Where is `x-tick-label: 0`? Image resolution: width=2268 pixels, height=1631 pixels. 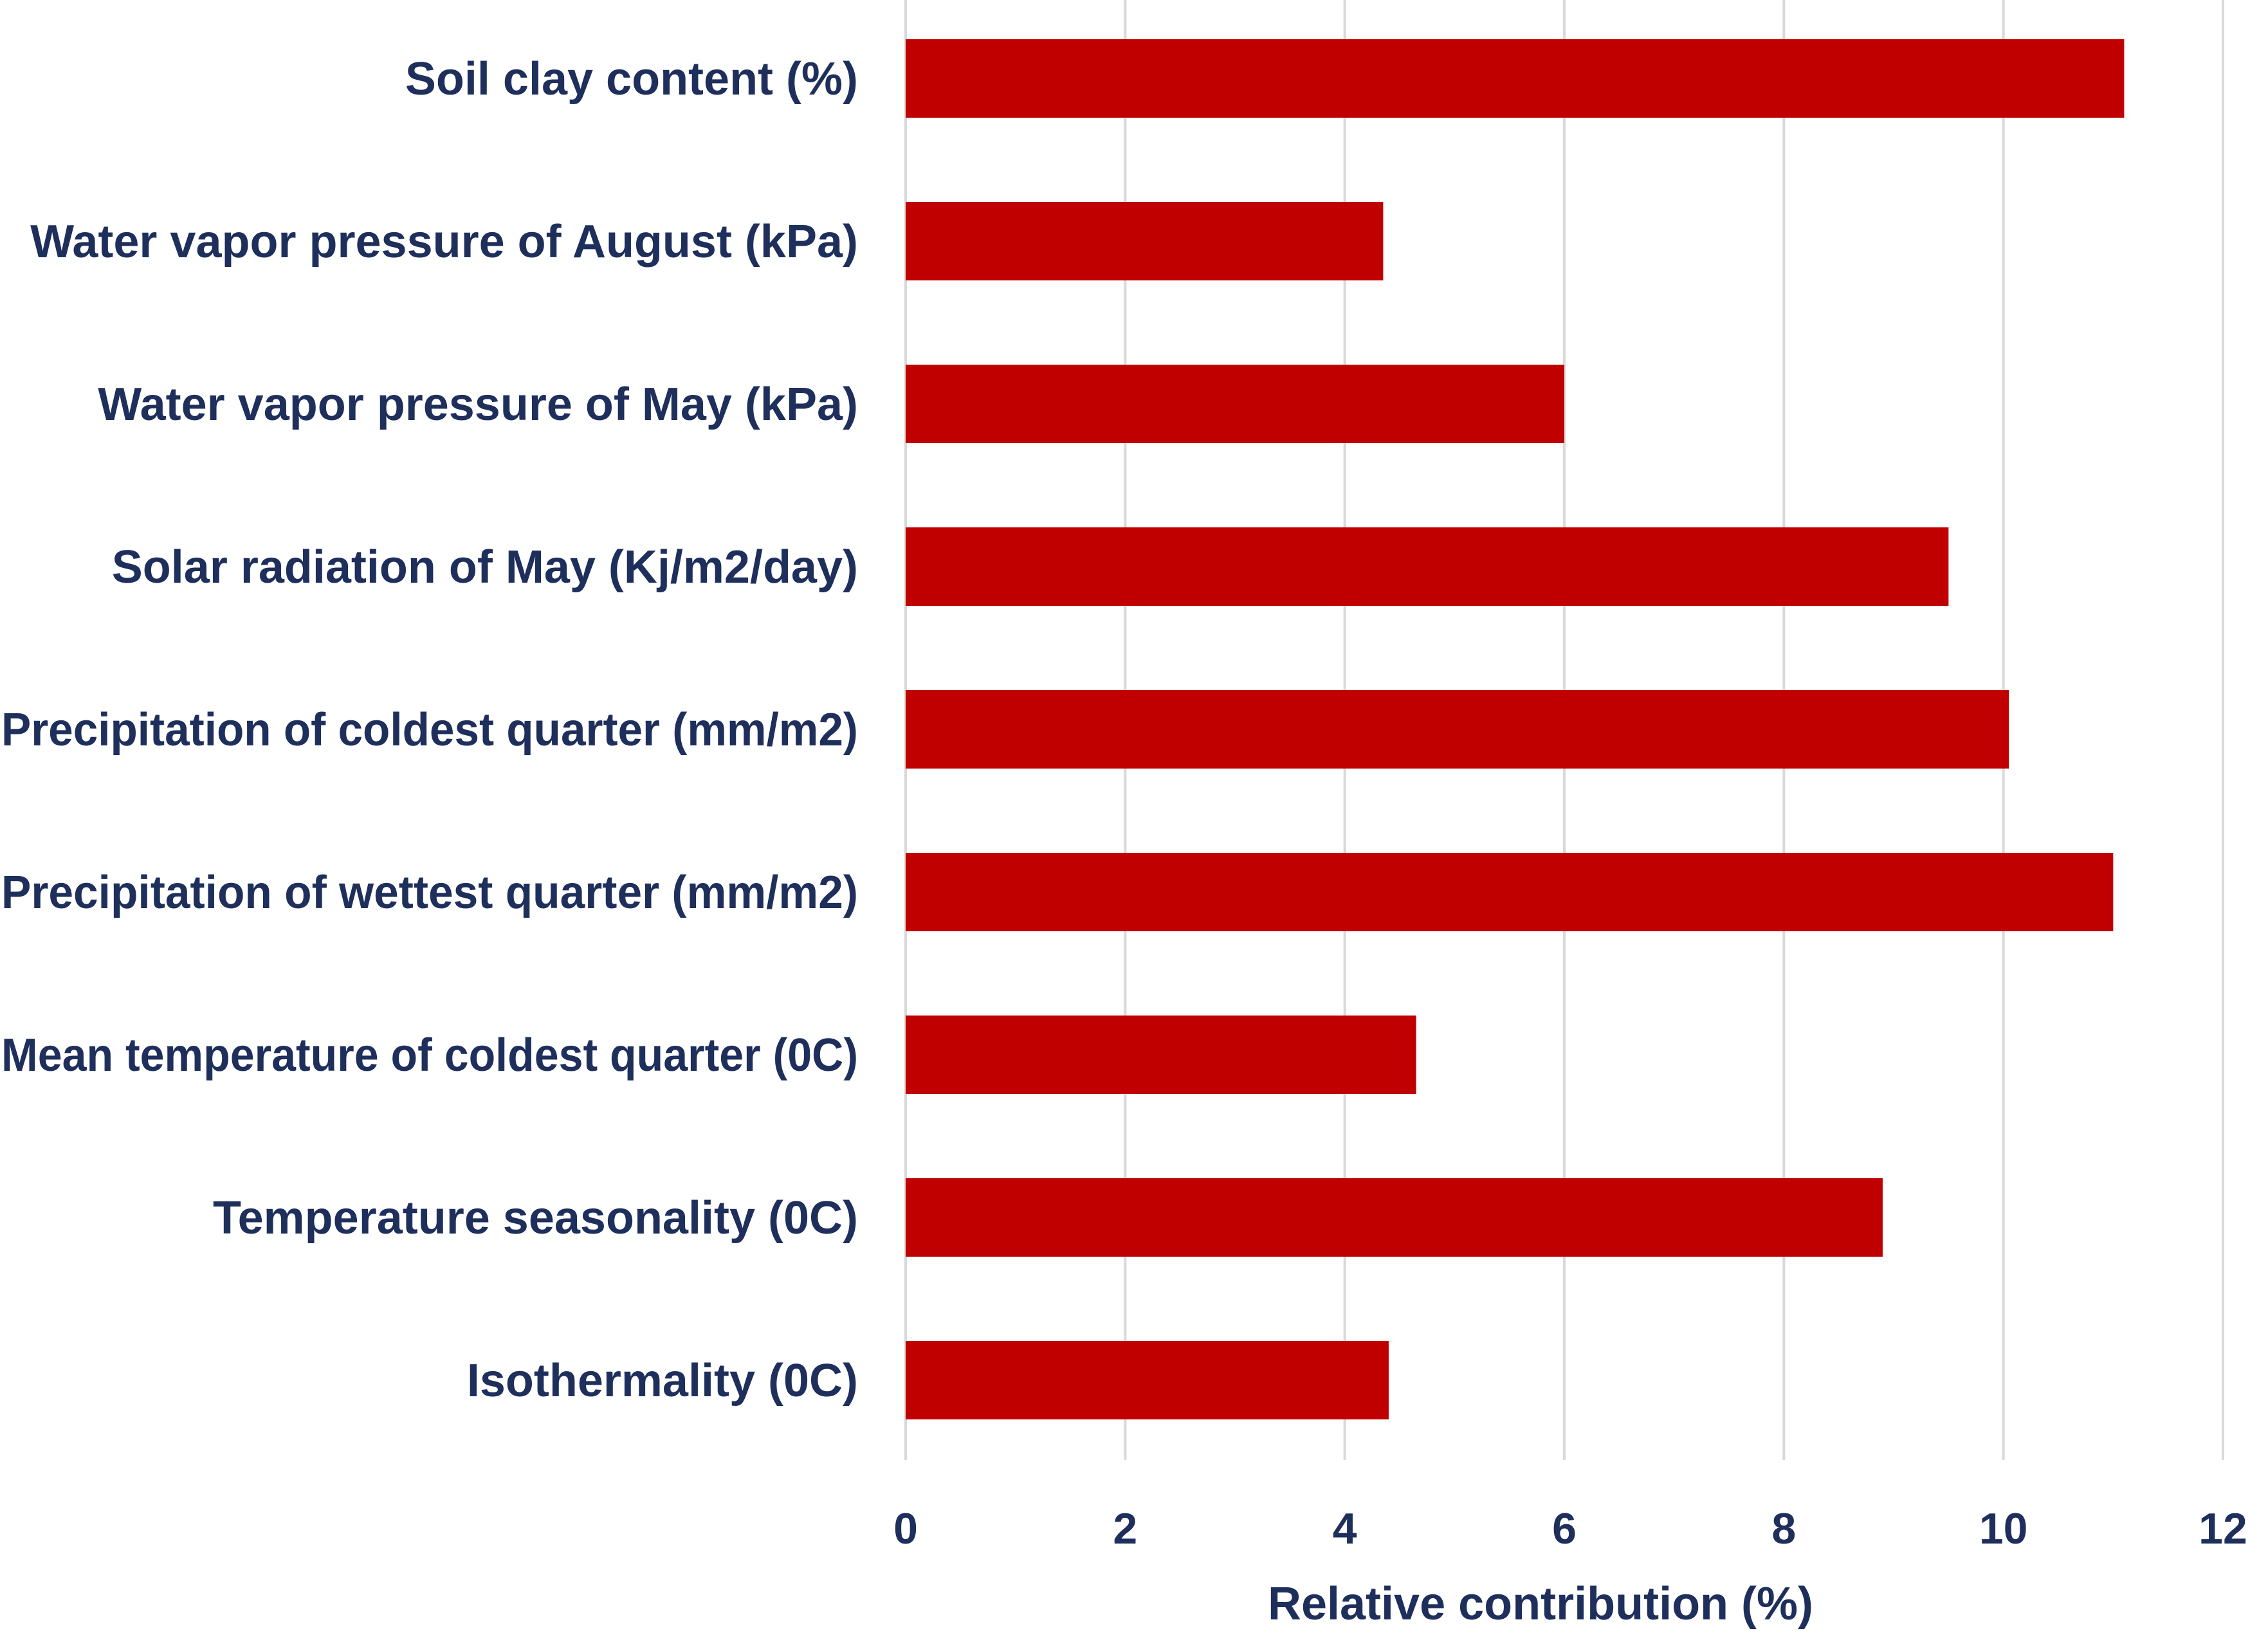 x-tick-label: 0 is located at coordinates (905, 1528).